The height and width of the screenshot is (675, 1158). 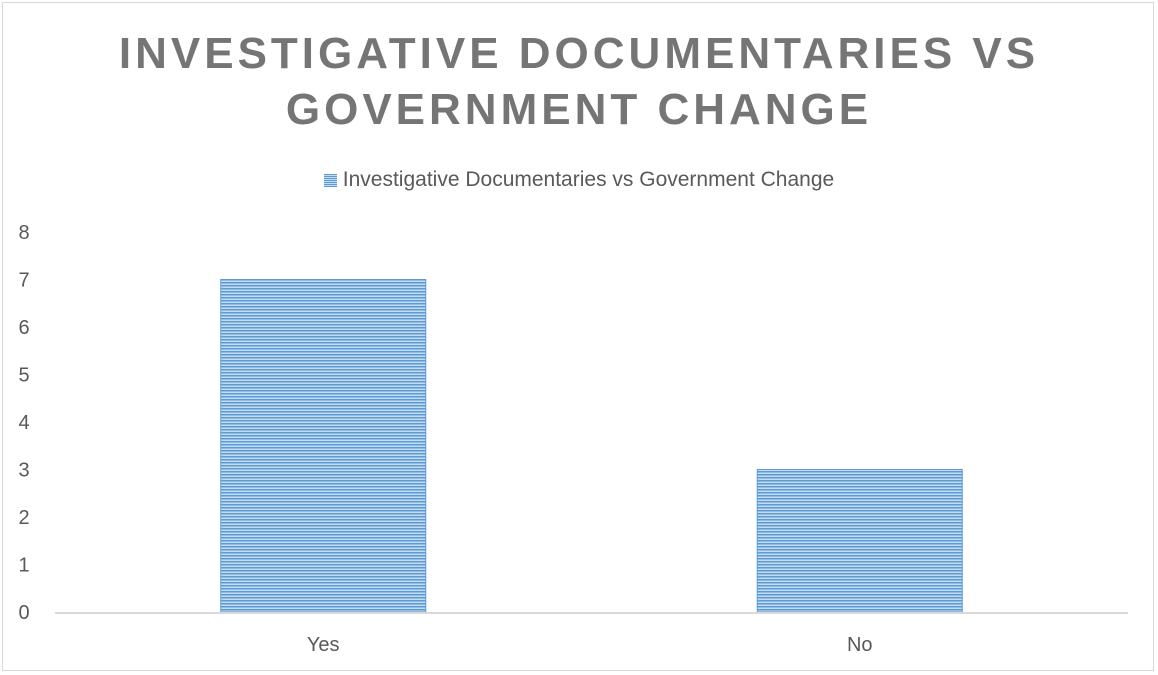 What do you see at coordinates (579, 53) in the screenshot?
I see `chart-title-line-1: INVESTIGATIVE DOCUMENTARIES VS` at bounding box center [579, 53].